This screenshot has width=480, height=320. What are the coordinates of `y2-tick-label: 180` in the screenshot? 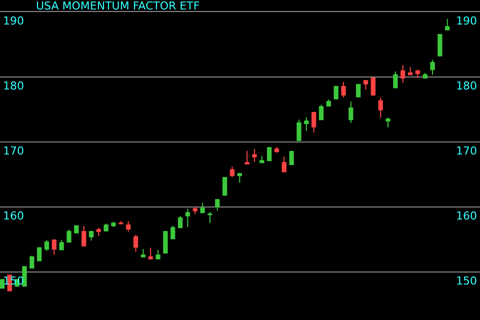 It's located at (466, 86).